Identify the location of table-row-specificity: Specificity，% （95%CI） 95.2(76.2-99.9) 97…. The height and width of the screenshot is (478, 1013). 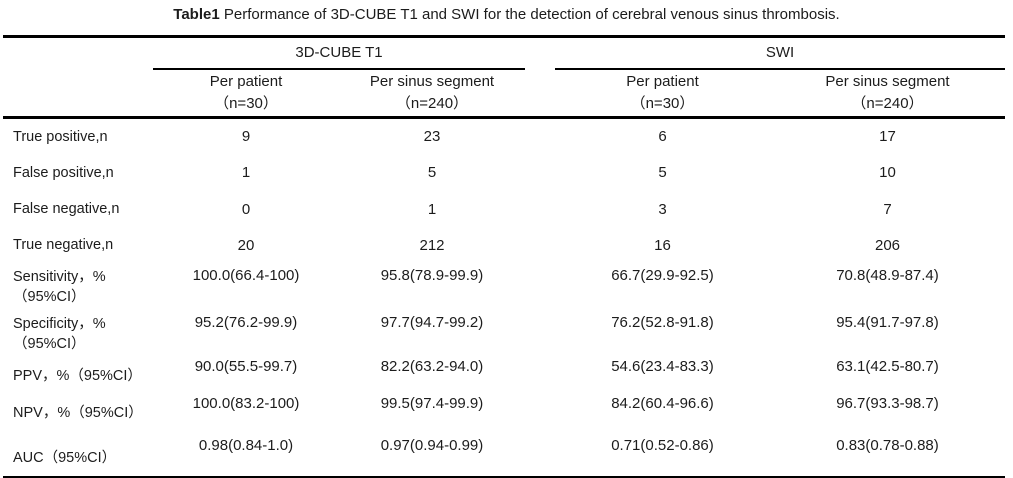
(504, 332).